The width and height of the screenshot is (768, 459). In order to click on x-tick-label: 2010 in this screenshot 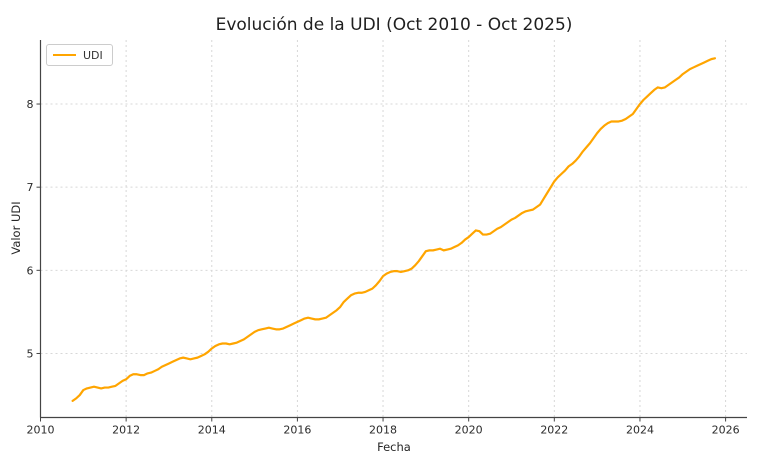, I will do `click(41, 430)`.